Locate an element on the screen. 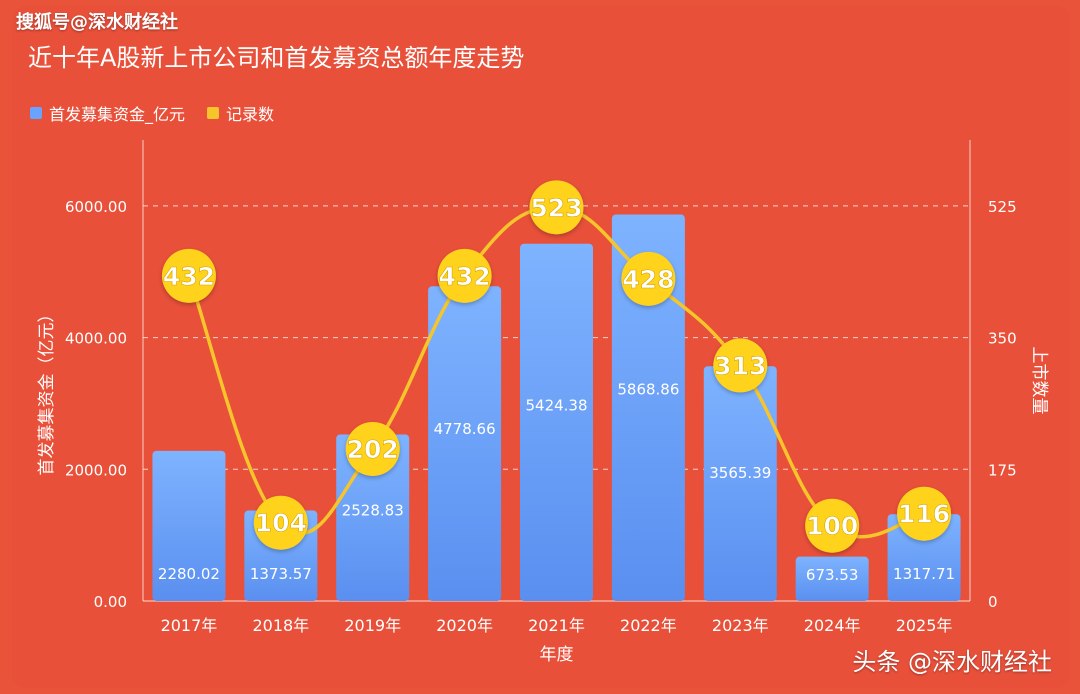  bar-value-label: 1373.57 is located at coordinates (281, 574).